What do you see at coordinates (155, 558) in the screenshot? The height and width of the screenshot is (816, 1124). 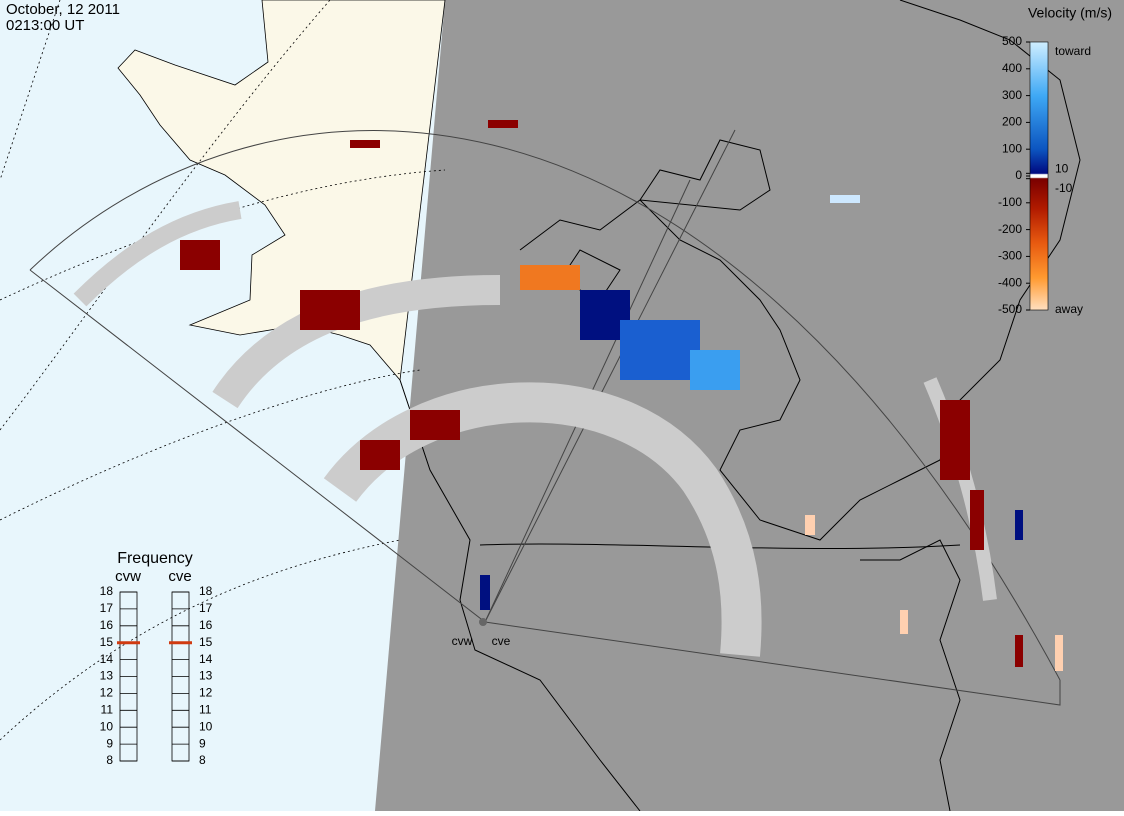 I see `frequency-title: Frequency` at bounding box center [155, 558].